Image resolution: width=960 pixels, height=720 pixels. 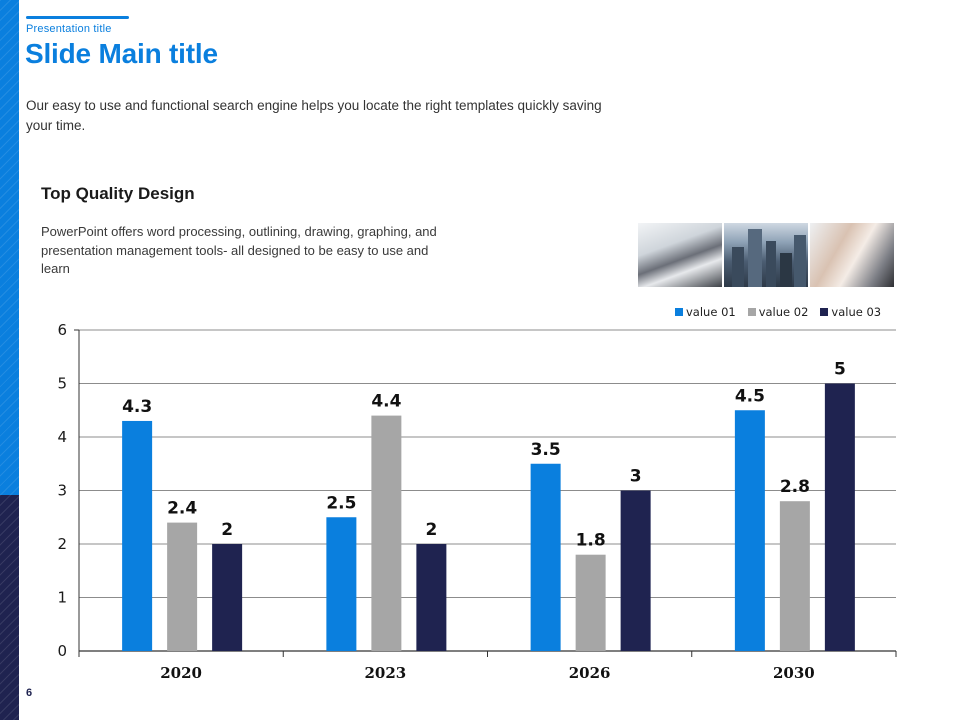 I want to click on data-label: 2.4, so click(x=182, y=509).